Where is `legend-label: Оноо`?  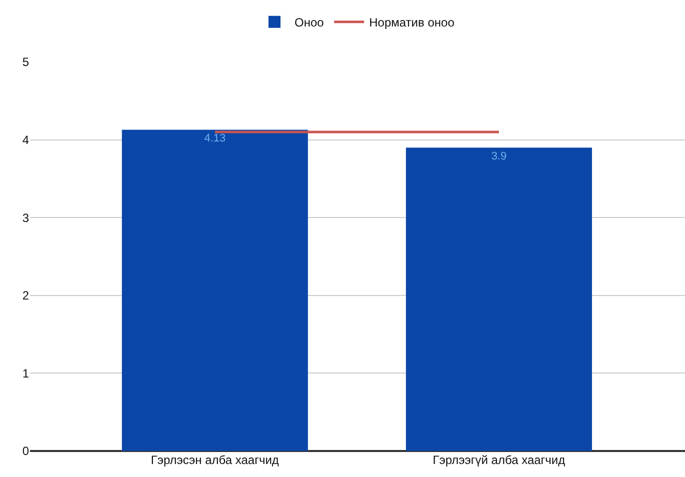 legend-label: Оноо is located at coordinates (309, 23).